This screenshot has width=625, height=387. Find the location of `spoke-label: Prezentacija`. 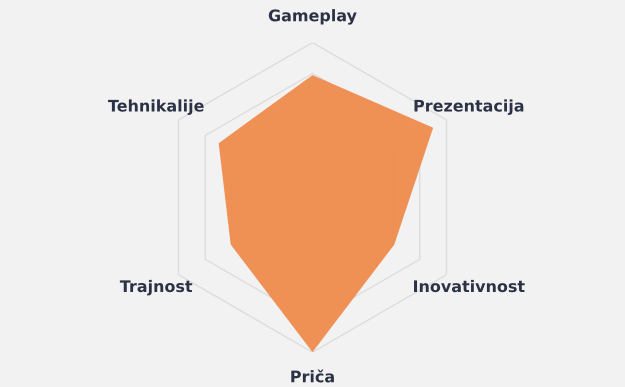

spoke-label: Prezentacija is located at coordinates (469, 107).